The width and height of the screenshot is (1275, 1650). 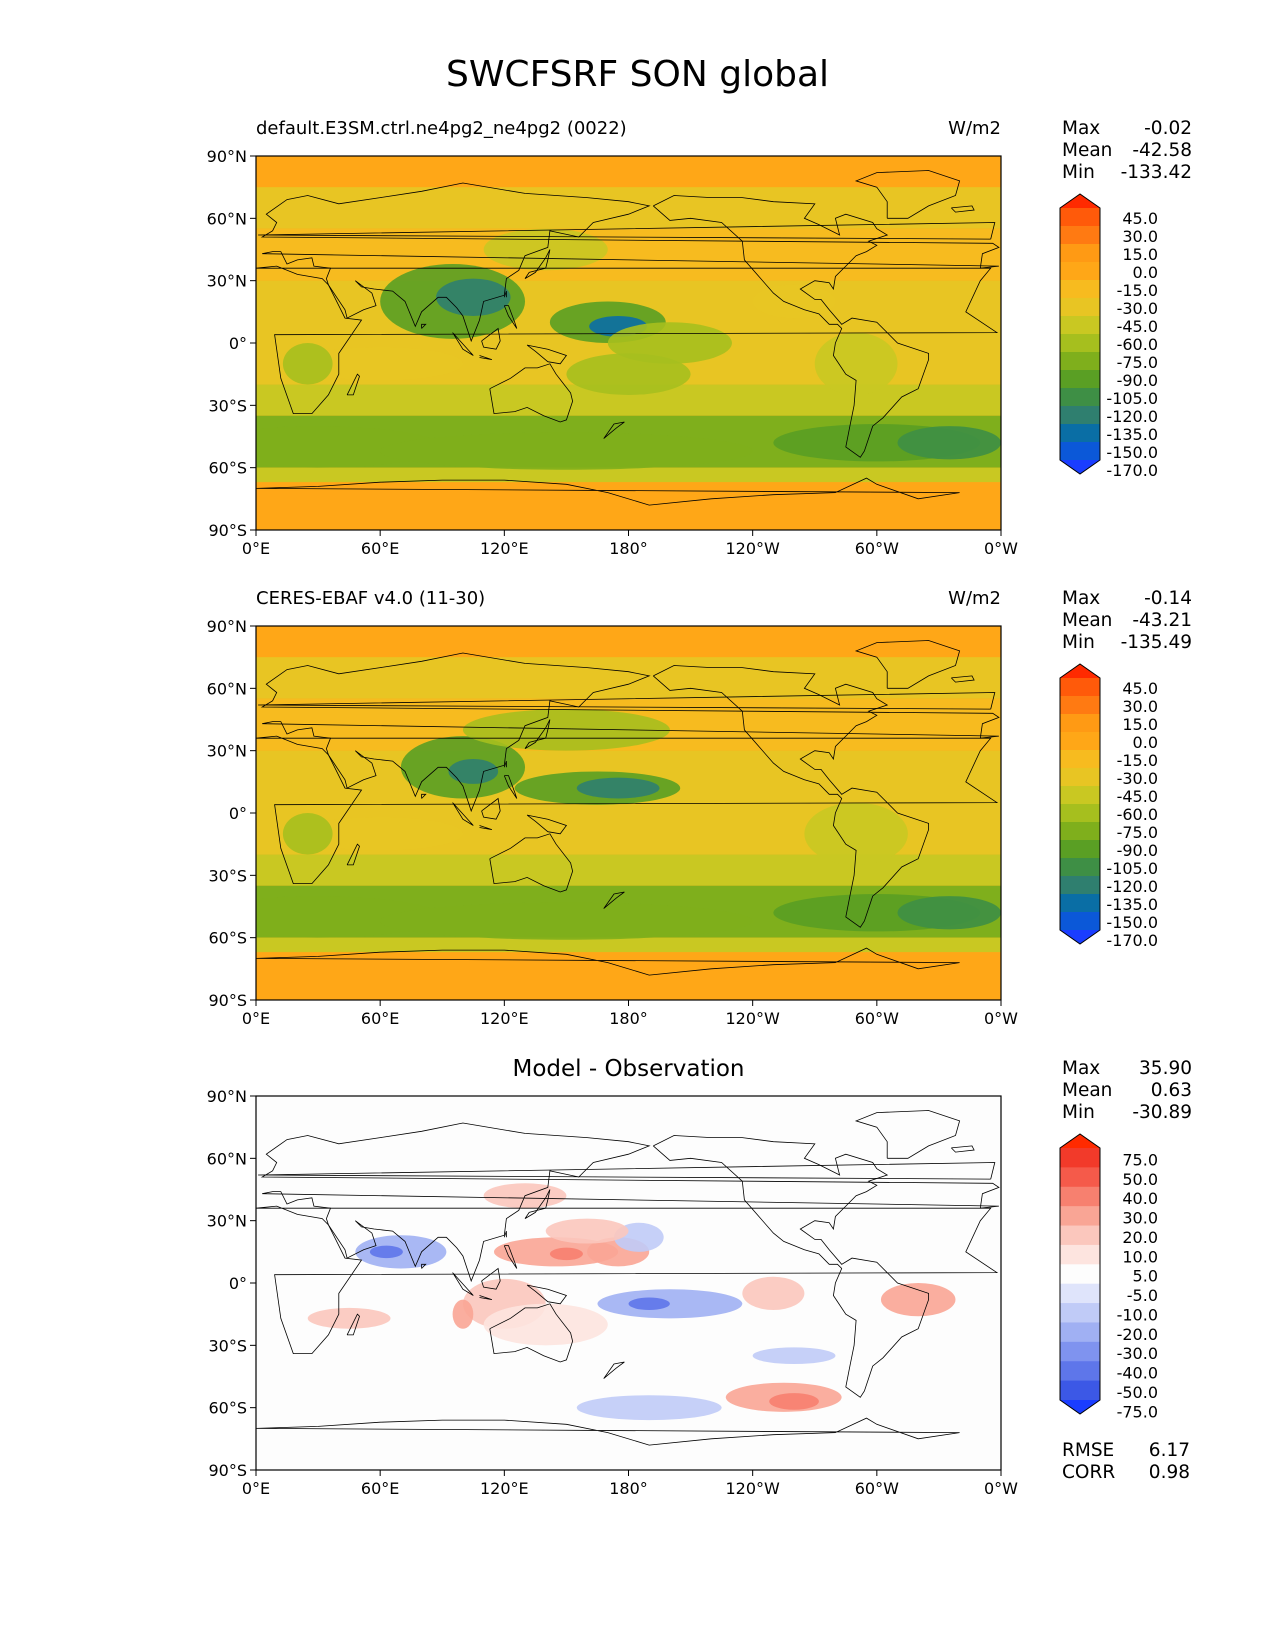 I want to click on colorbar-tick-label: -30.0, so click(x=1137, y=778).